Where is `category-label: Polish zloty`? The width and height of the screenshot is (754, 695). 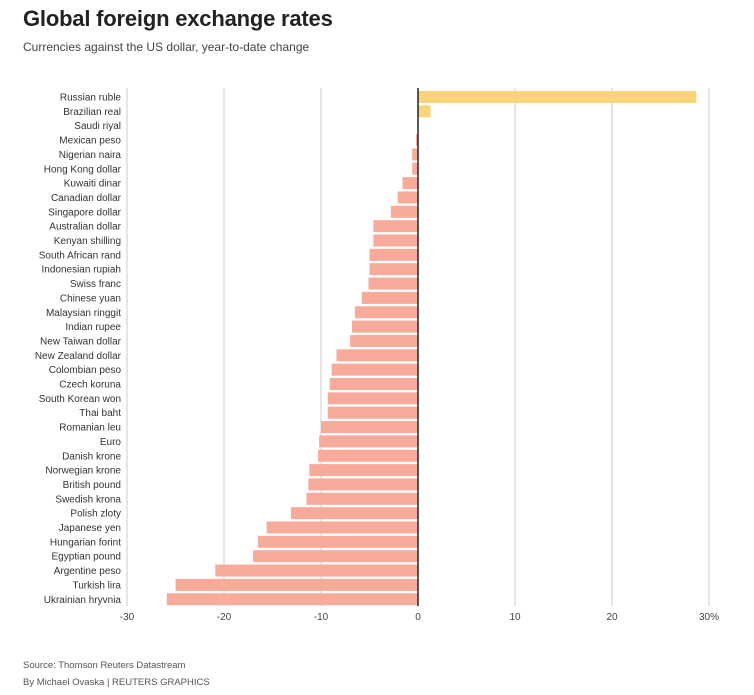
category-label: Polish zloty is located at coordinates (95, 514).